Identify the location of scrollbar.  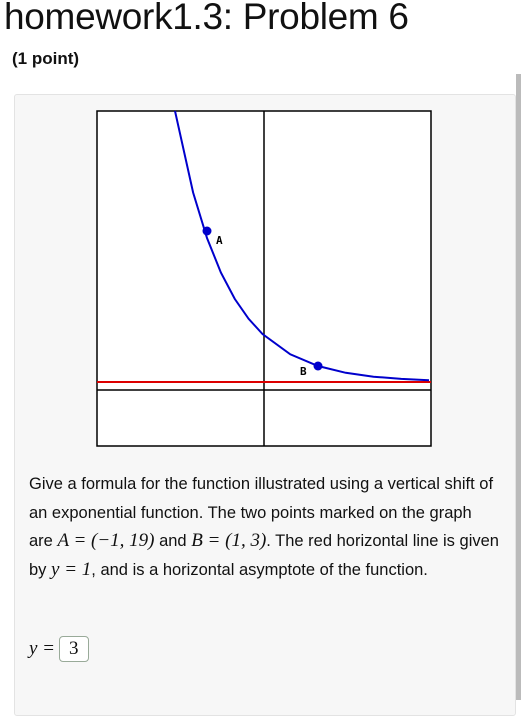
(518, 387).